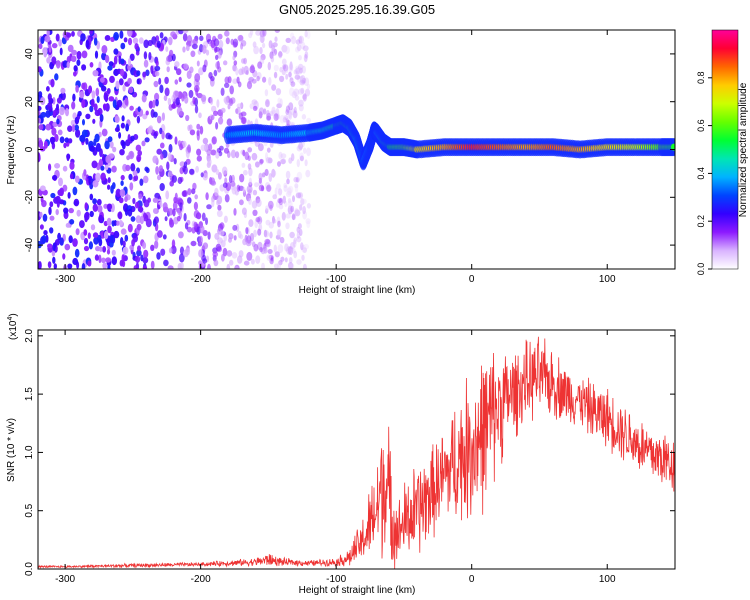 The height and width of the screenshot is (600, 750). Describe the element at coordinates (29, 149) in the screenshot. I see `y-tick-label: 0` at that location.